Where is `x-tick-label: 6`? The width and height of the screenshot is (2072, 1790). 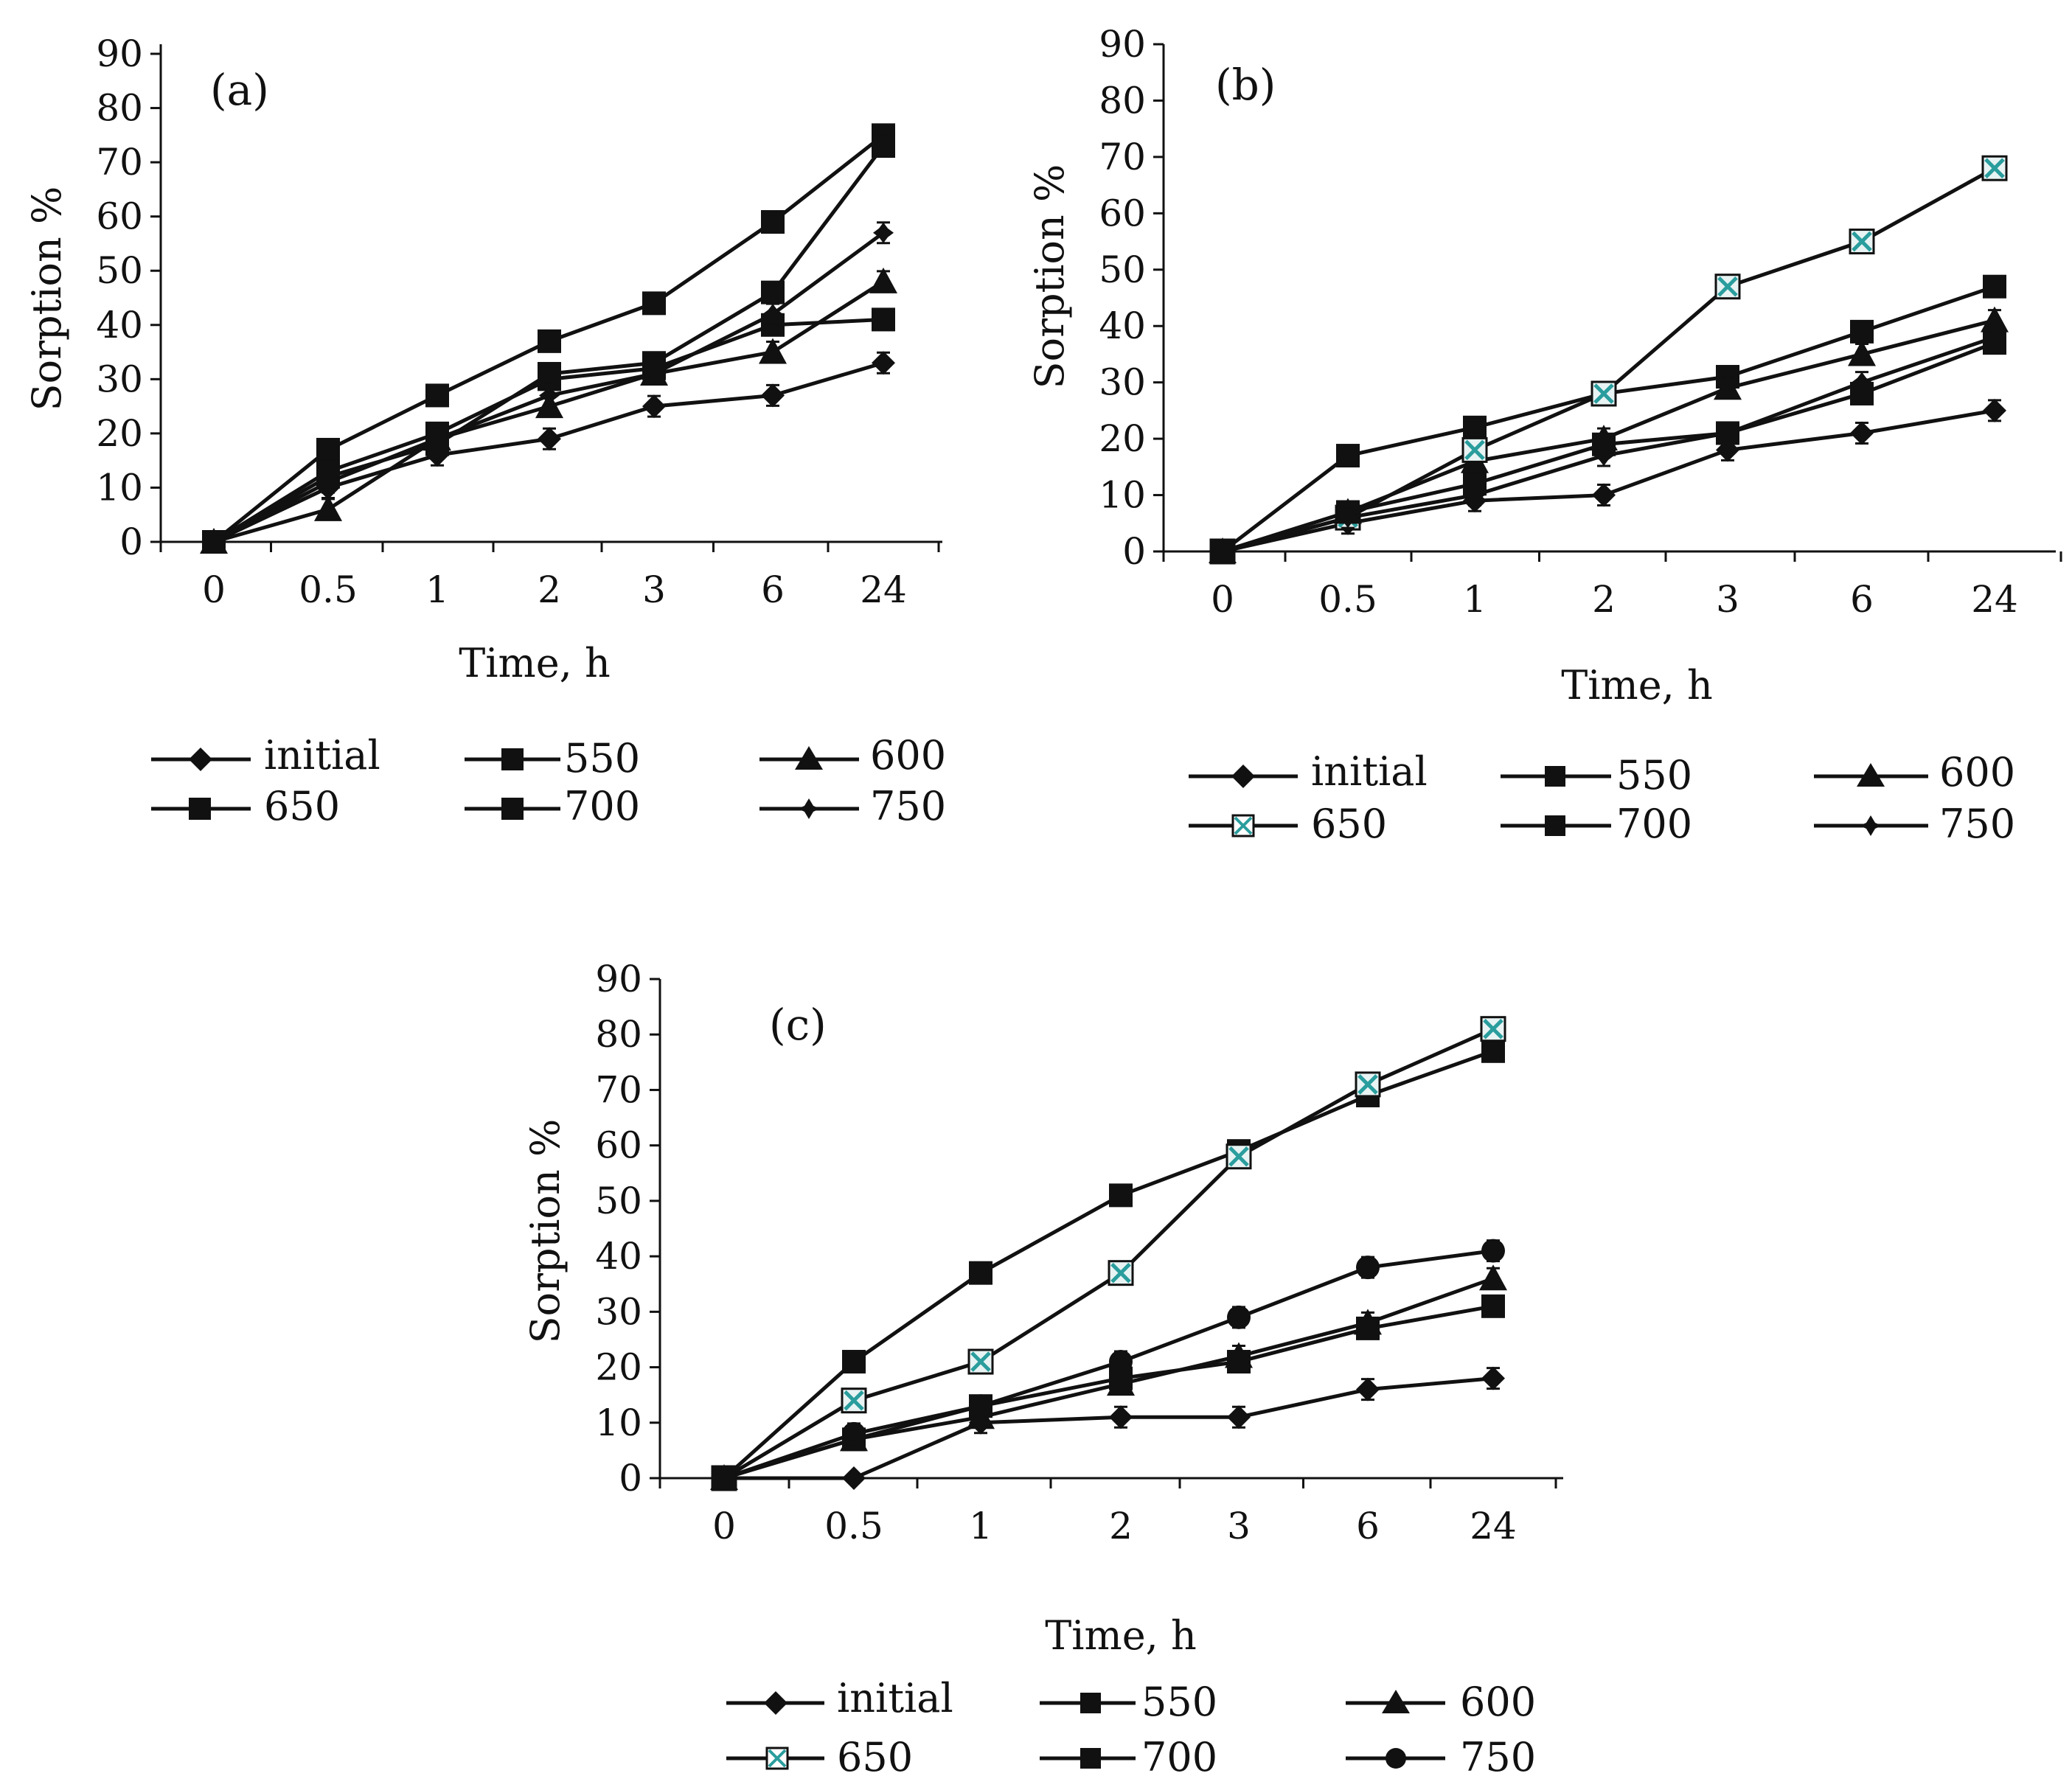 x-tick-label: 6 is located at coordinates (773, 589).